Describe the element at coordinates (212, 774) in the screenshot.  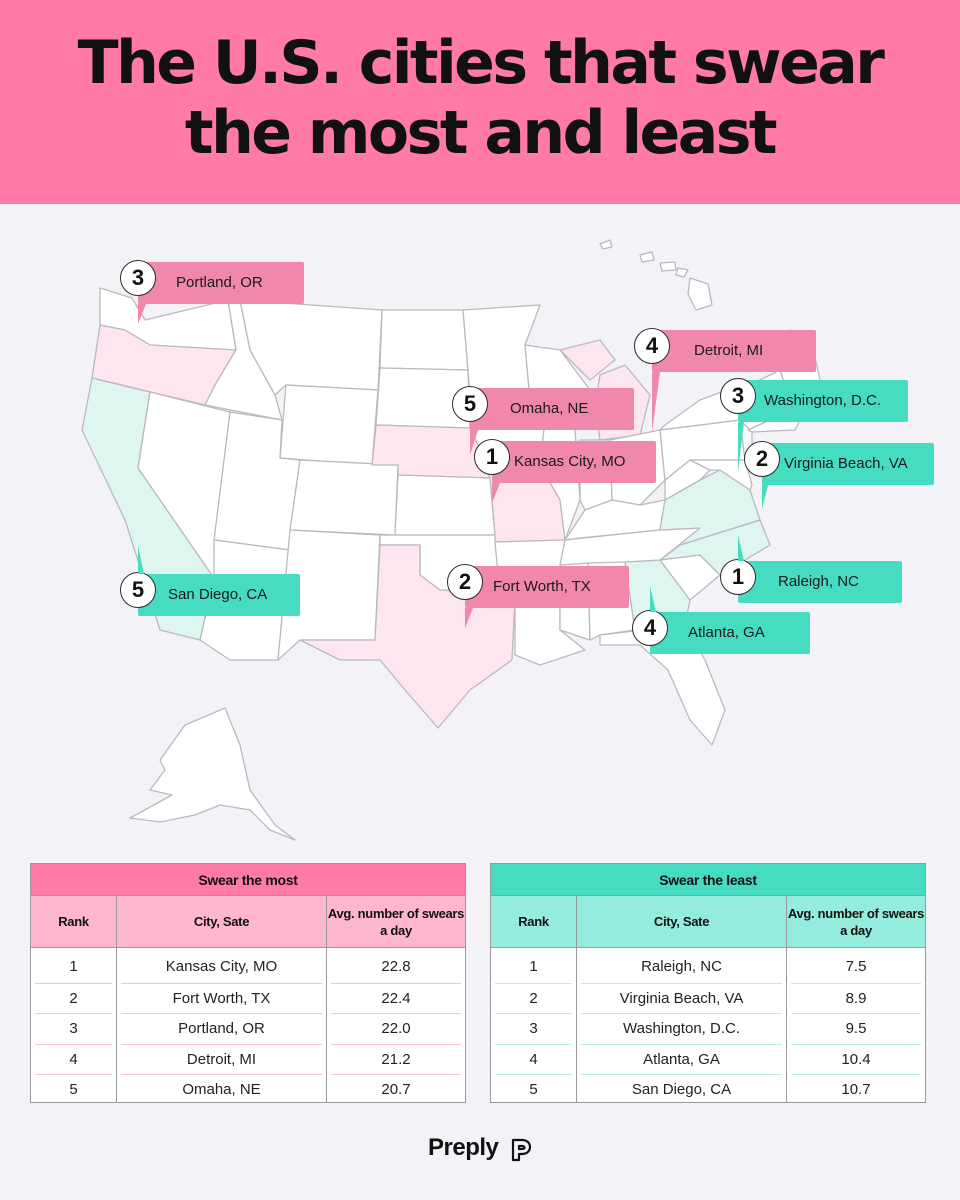
I see `state-ak` at that location.